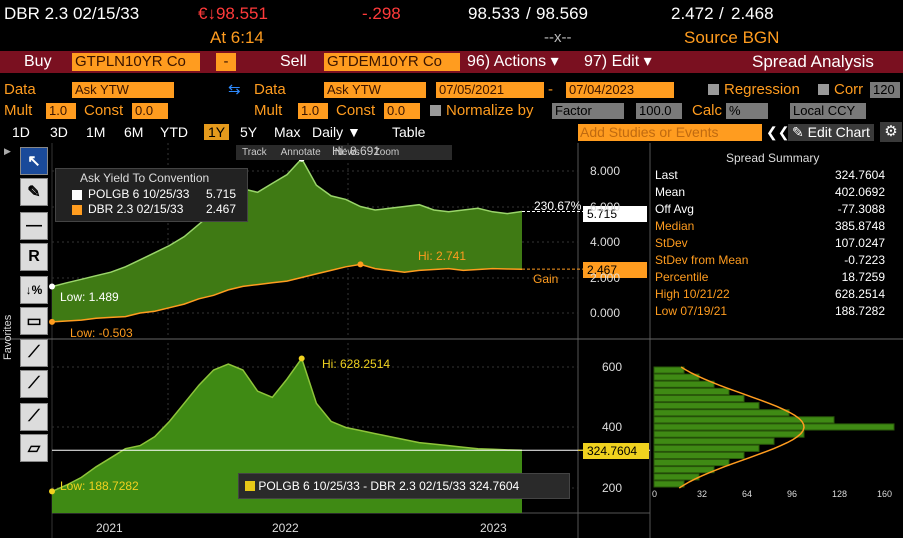 Image resolution: width=903 pixels, height=538 pixels. I want to click on data-select: Ask YTW, so click(123, 90).